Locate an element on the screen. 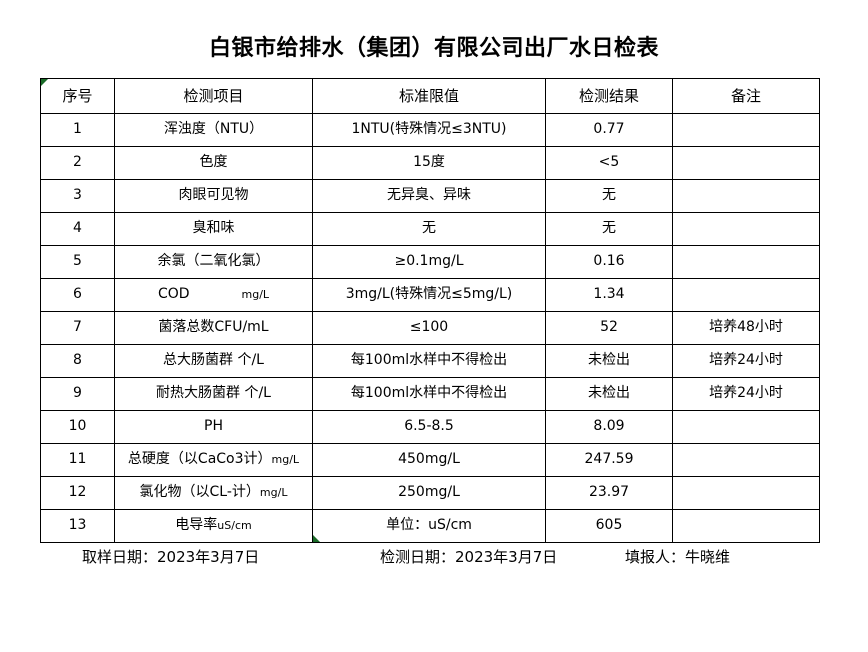 This screenshot has height=652, width=868. cell-standard: 450mg/L is located at coordinates (429, 460).